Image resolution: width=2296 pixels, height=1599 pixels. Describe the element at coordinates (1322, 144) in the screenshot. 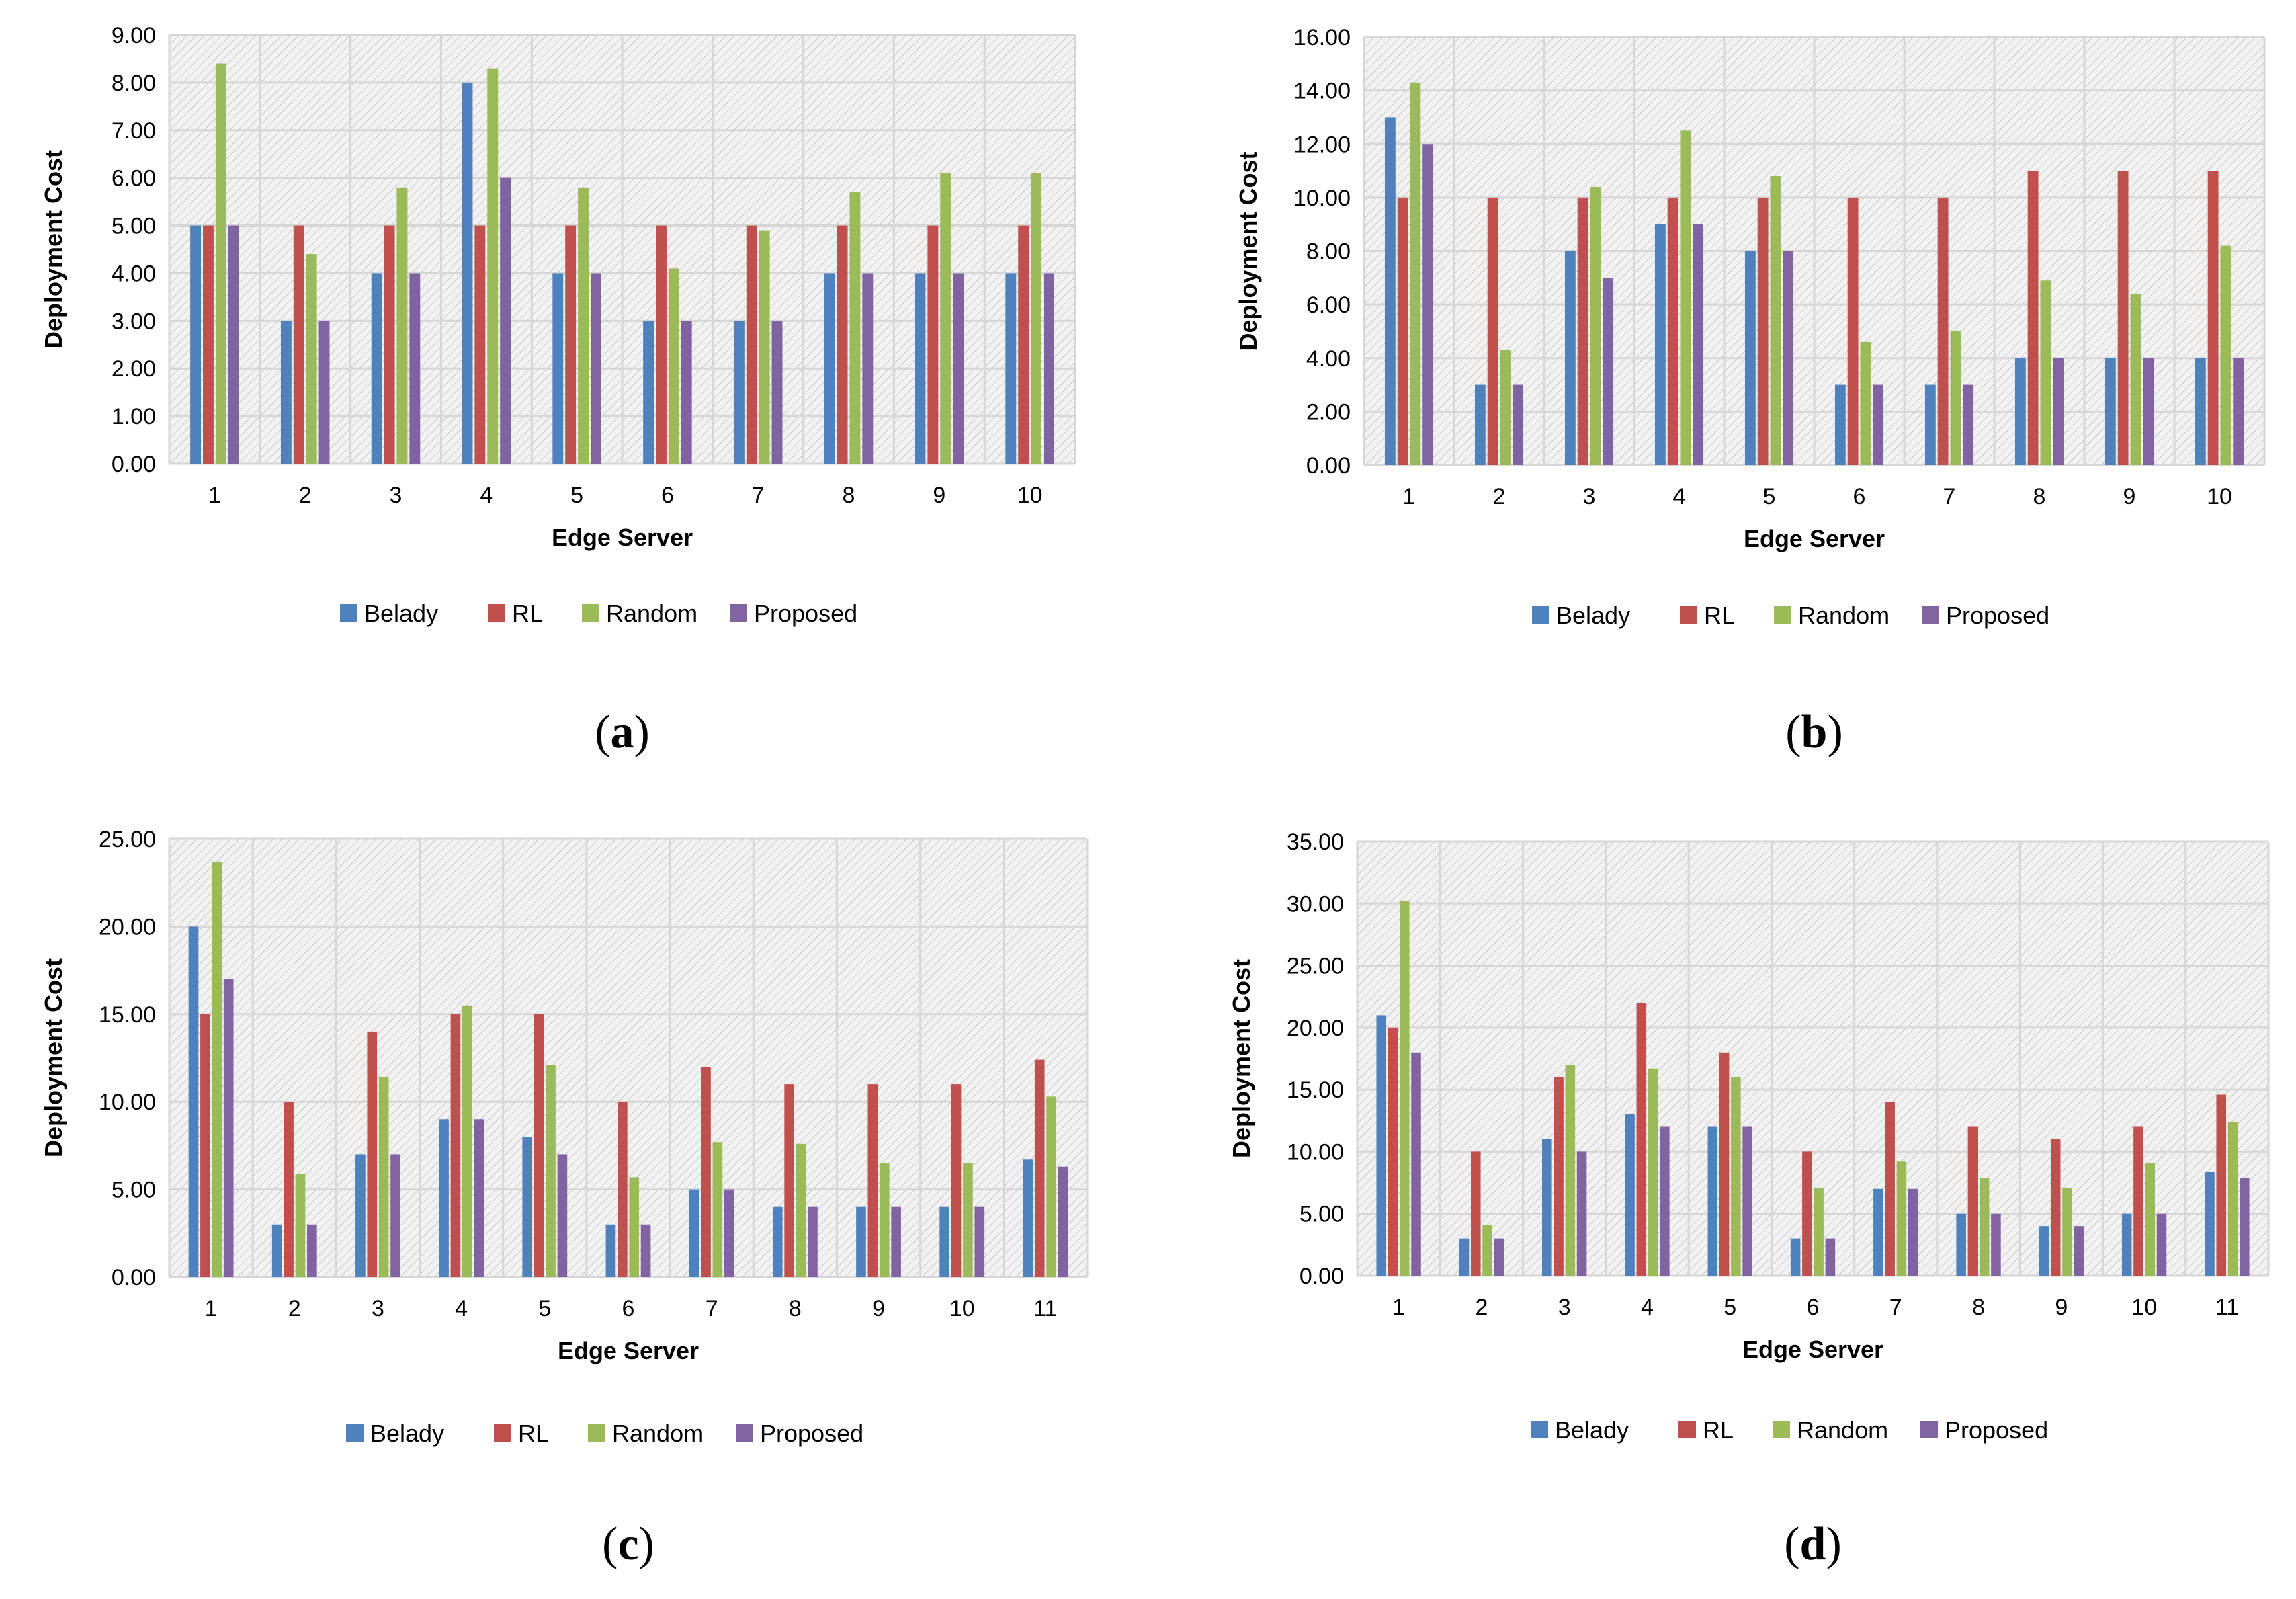

I see `y-tick-label: 12.00` at that location.